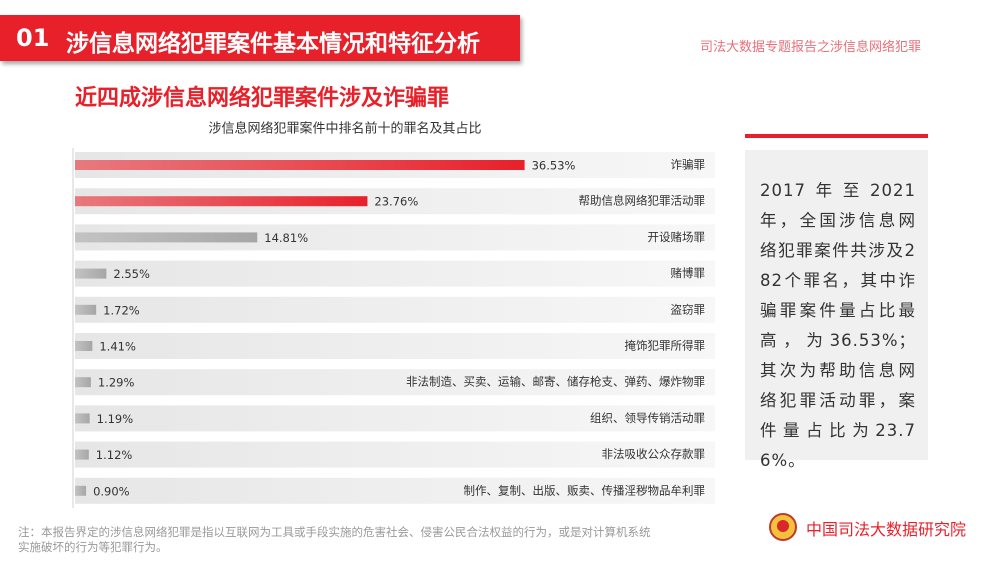  What do you see at coordinates (555, 382) in the screenshot?
I see `category-label: 非法制造、买卖、运输、邮寄、储存枪支、弹药、爆炸物罪` at bounding box center [555, 382].